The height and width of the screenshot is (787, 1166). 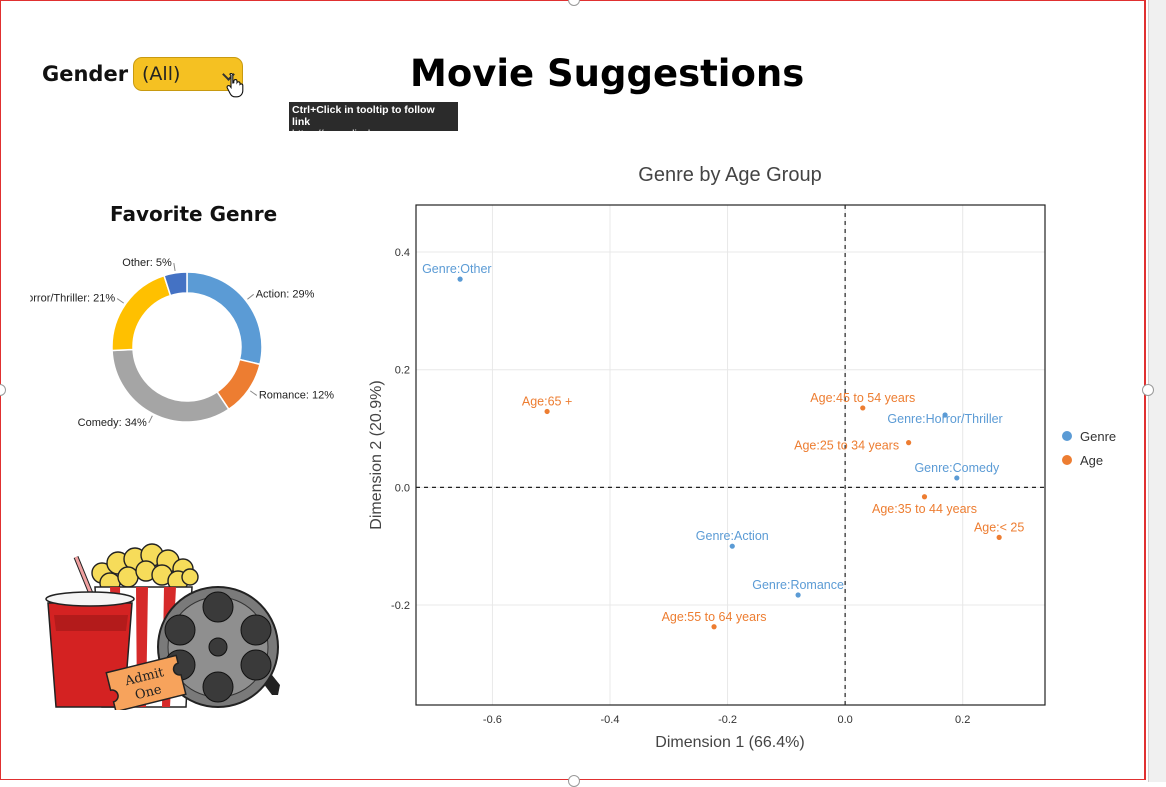 What do you see at coordinates (218, 647) in the screenshot?
I see `film-reel-icon` at bounding box center [218, 647].